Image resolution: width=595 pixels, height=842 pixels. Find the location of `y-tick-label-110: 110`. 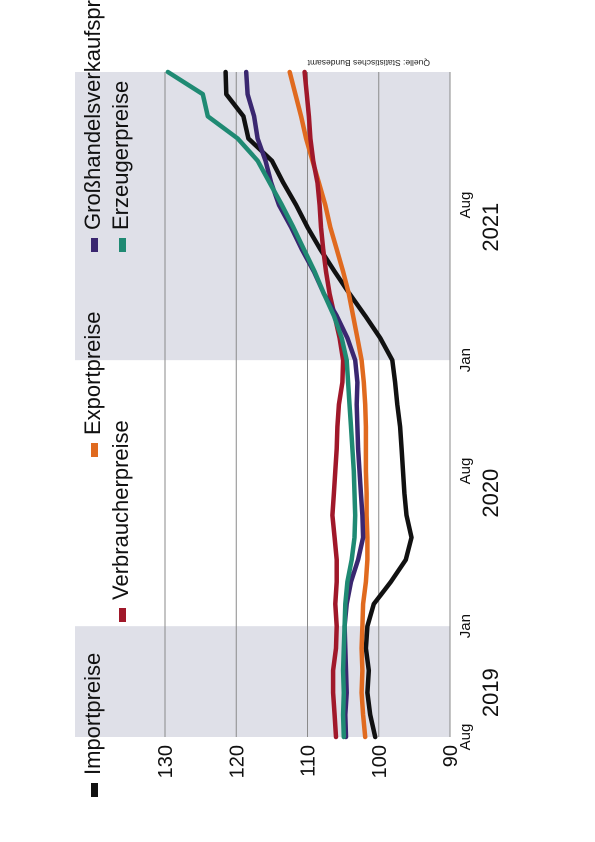

y-tick-label-110: 110 is located at coordinates (309, 761).